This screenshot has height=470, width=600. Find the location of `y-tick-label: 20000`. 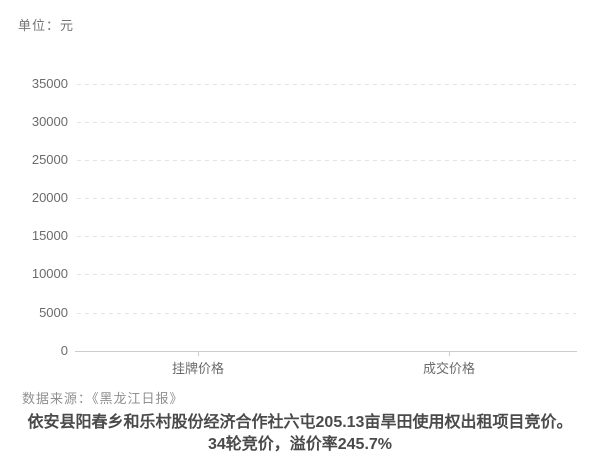

y-tick-label: 20000 is located at coordinates (49, 197).